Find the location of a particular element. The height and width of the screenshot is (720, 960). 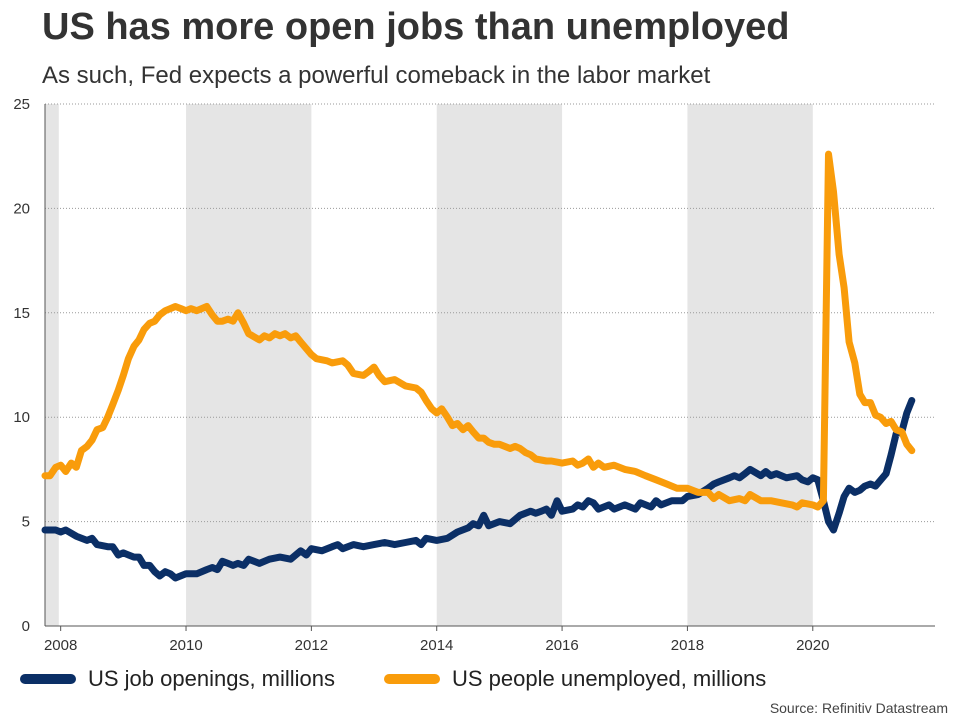

y-tick-label: 5 is located at coordinates (26, 522).